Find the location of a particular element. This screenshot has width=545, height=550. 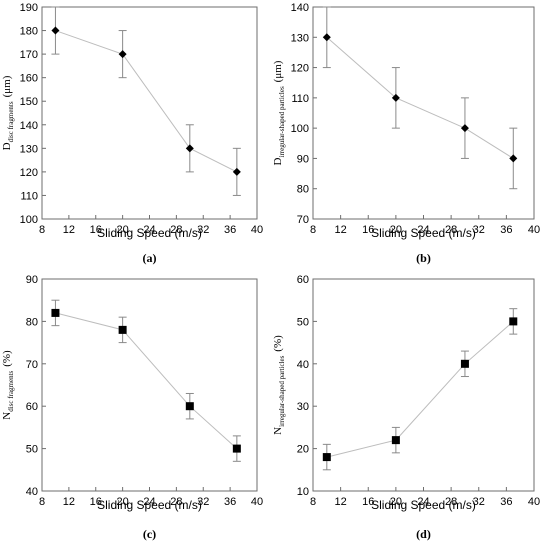

y-tick-label: 160 is located at coordinates (29, 79).